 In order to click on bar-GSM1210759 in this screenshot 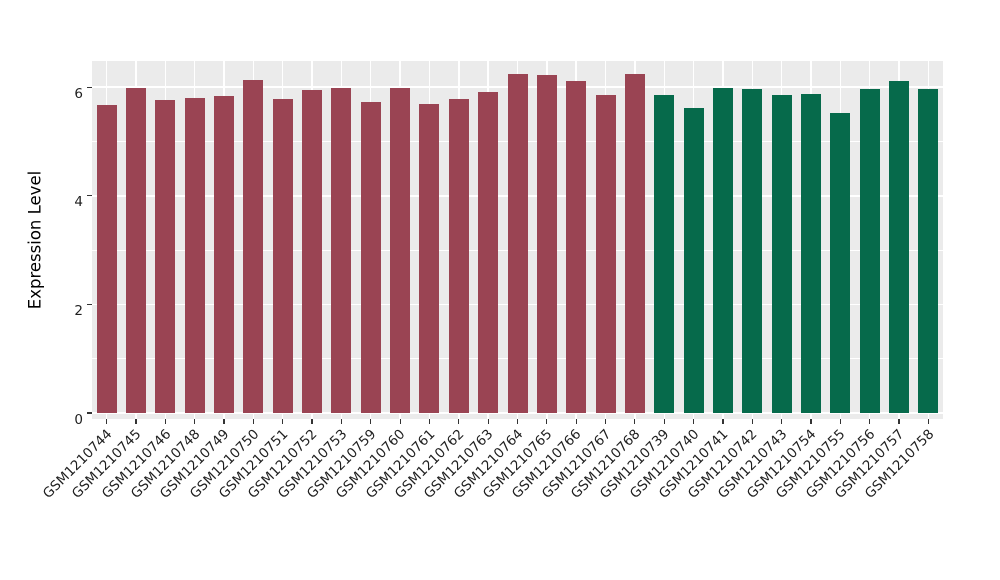, I will do `click(370, 257)`.